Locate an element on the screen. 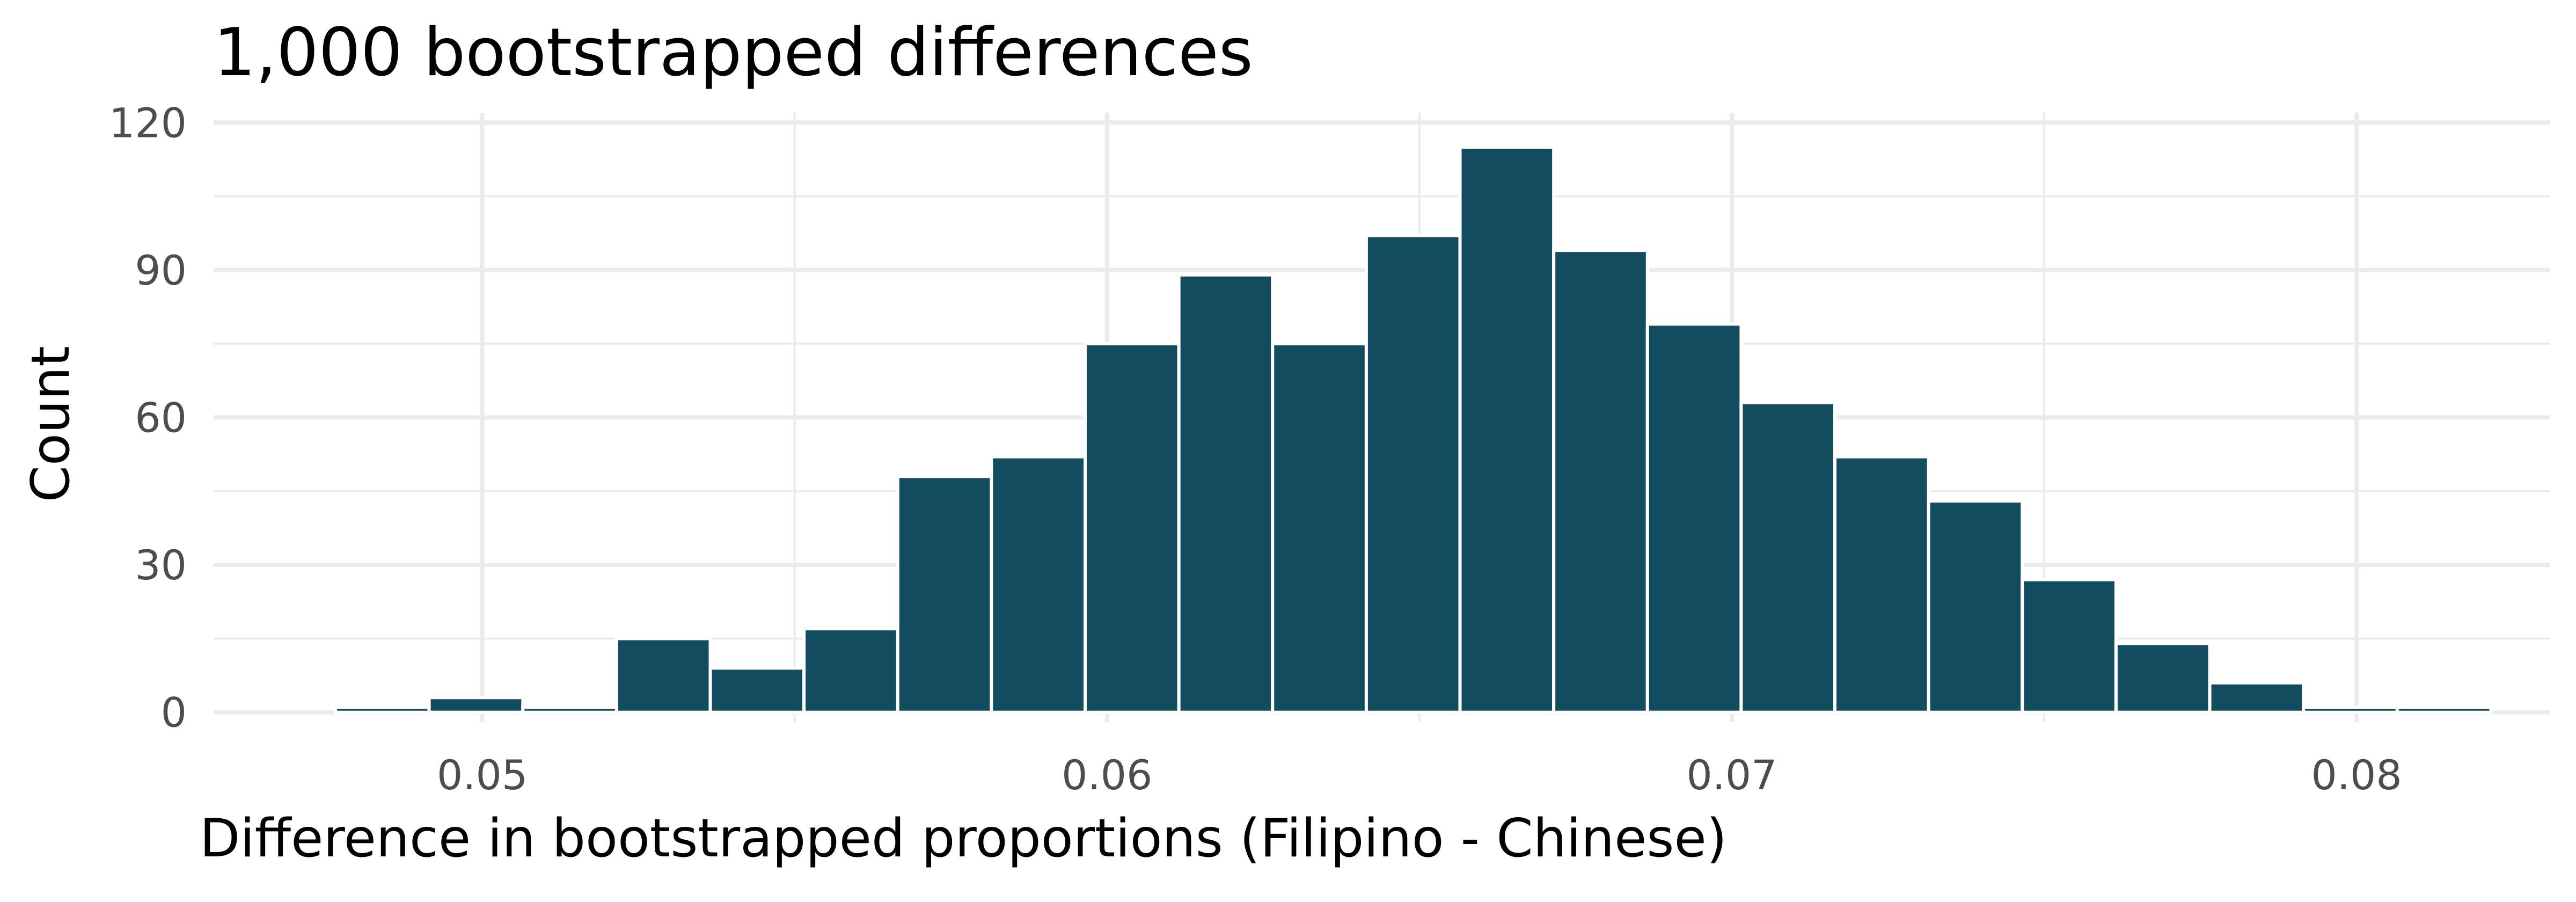 The image size is (2576, 902). y-axis-tick-labels: 0 30 60 90 120 is located at coordinates (148, 417).